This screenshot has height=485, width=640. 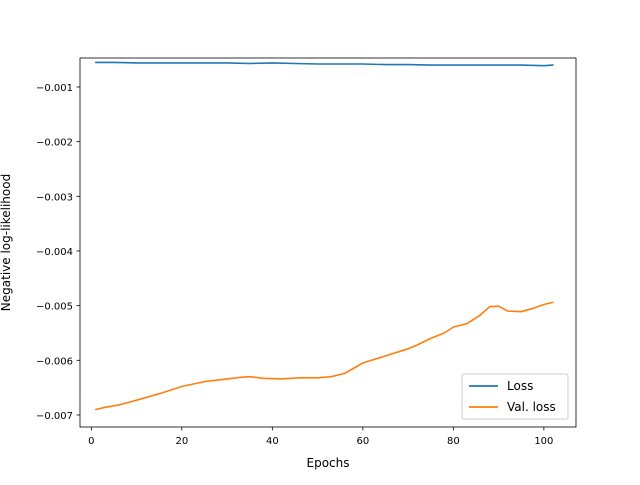 What do you see at coordinates (272, 441) in the screenshot?
I see `x-tick-label: 40` at bounding box center [272, 441].